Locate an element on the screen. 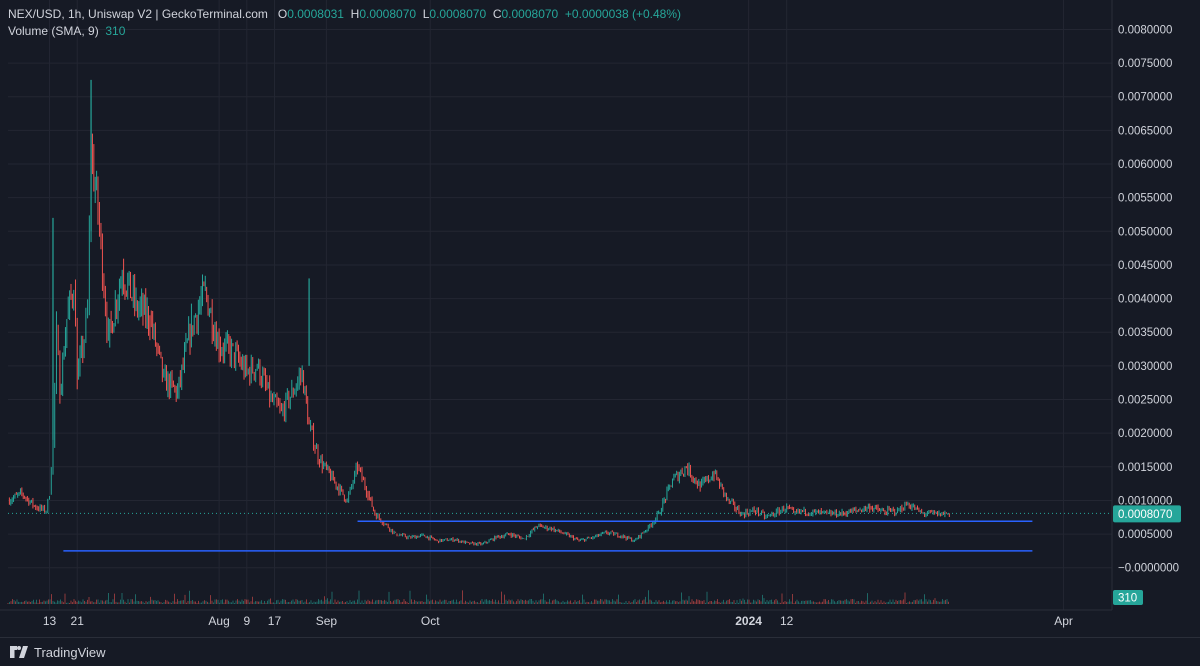 Image resolution: width=1200 pixels, height=666 pixels. x-tick-label: 21 is located at coordinates (78, 621).